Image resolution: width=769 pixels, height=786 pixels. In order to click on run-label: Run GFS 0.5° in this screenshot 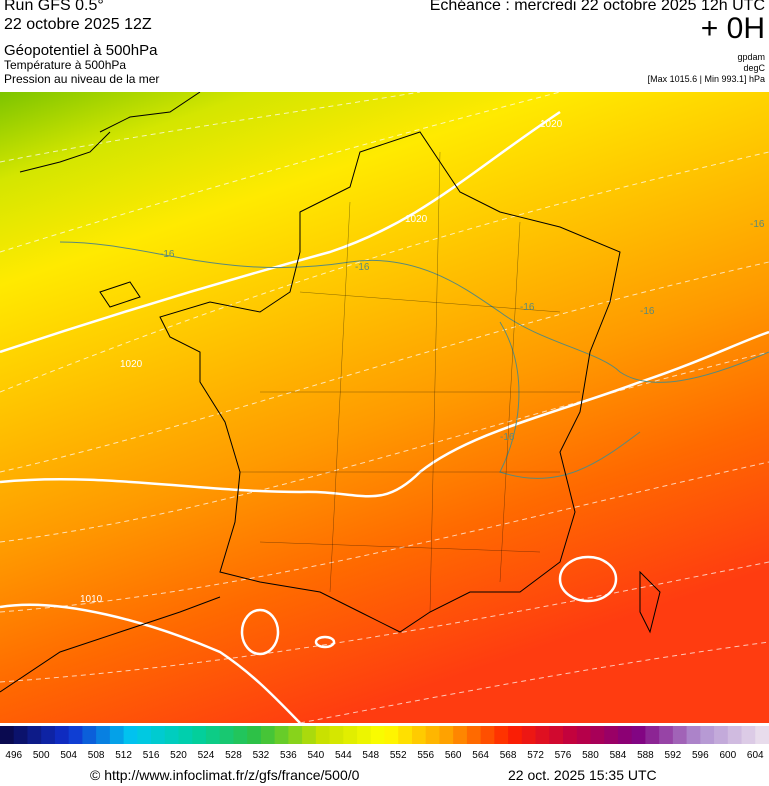, I will do `click(54, 7)`.